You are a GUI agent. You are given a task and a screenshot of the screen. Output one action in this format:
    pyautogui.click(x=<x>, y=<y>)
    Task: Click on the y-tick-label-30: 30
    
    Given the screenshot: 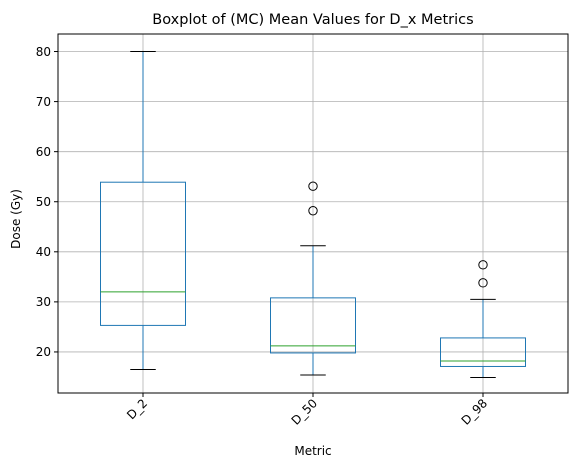 What is the action you would take?
    pyautogui.click(x=43, y=302)
    